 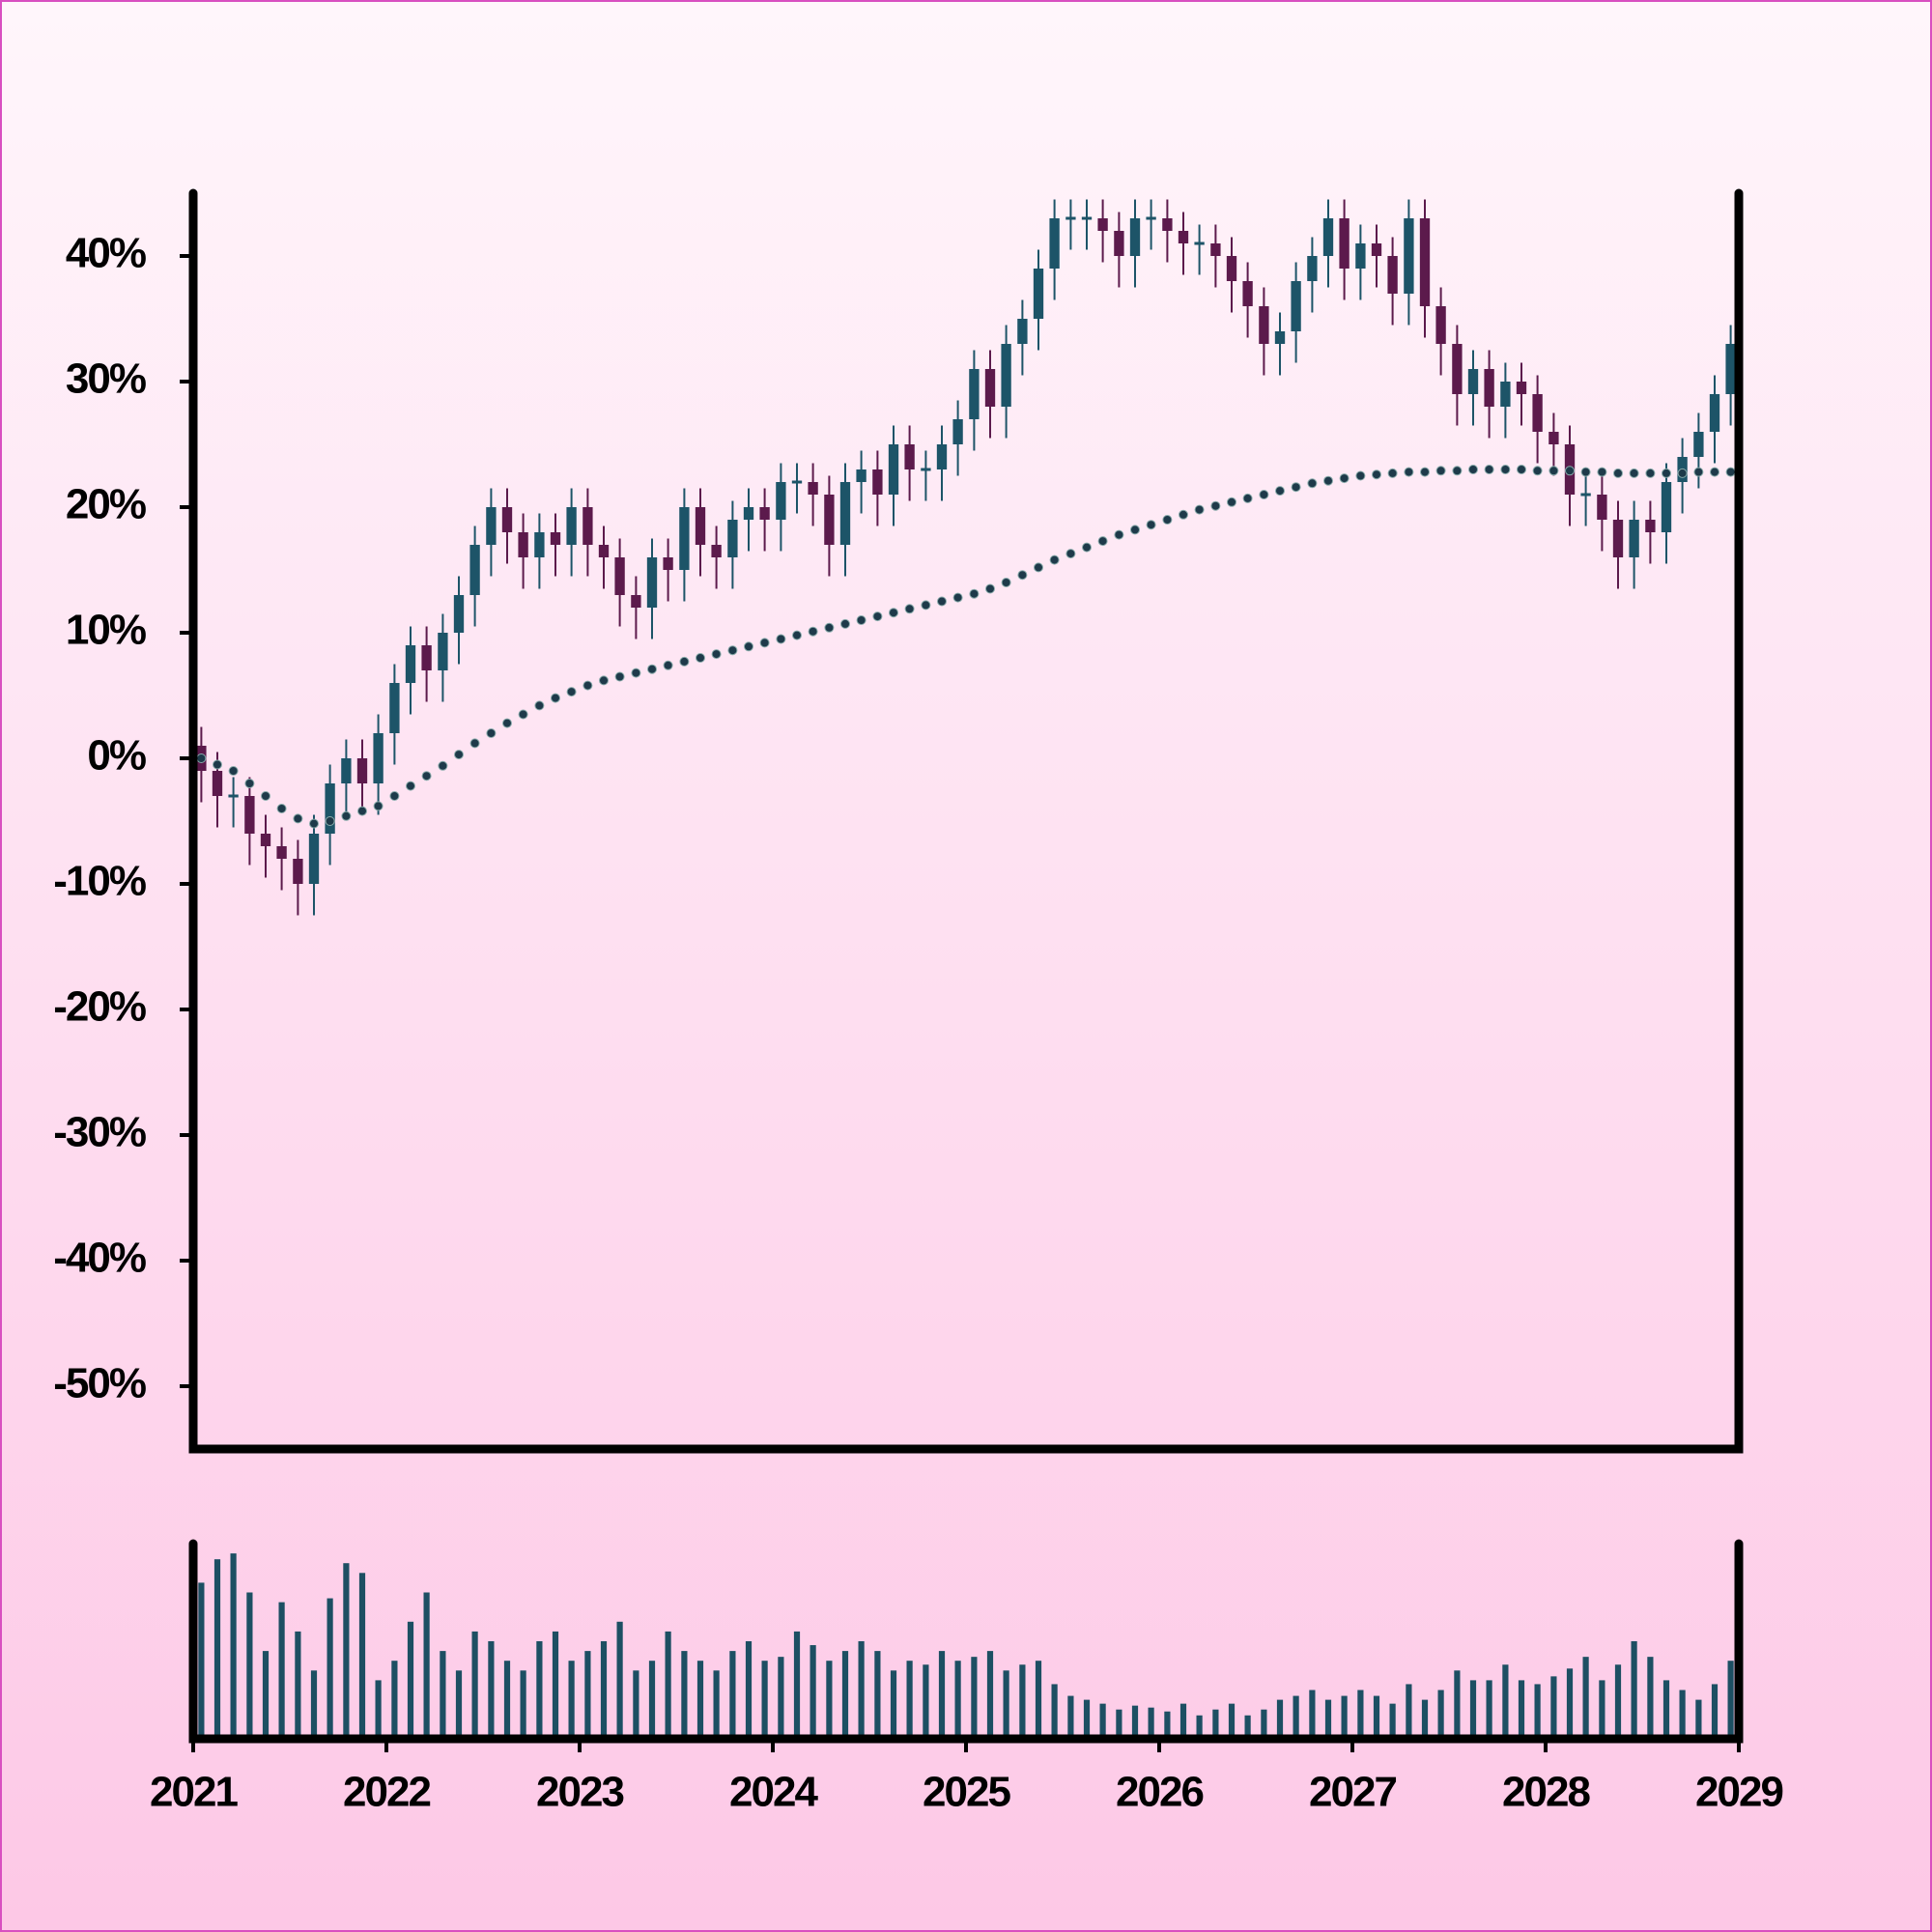 What do you see at coordinates (1352, 1792) in the screenshot?
I see `x-tick-label: 2027` at bounding box center [1352, 1792].